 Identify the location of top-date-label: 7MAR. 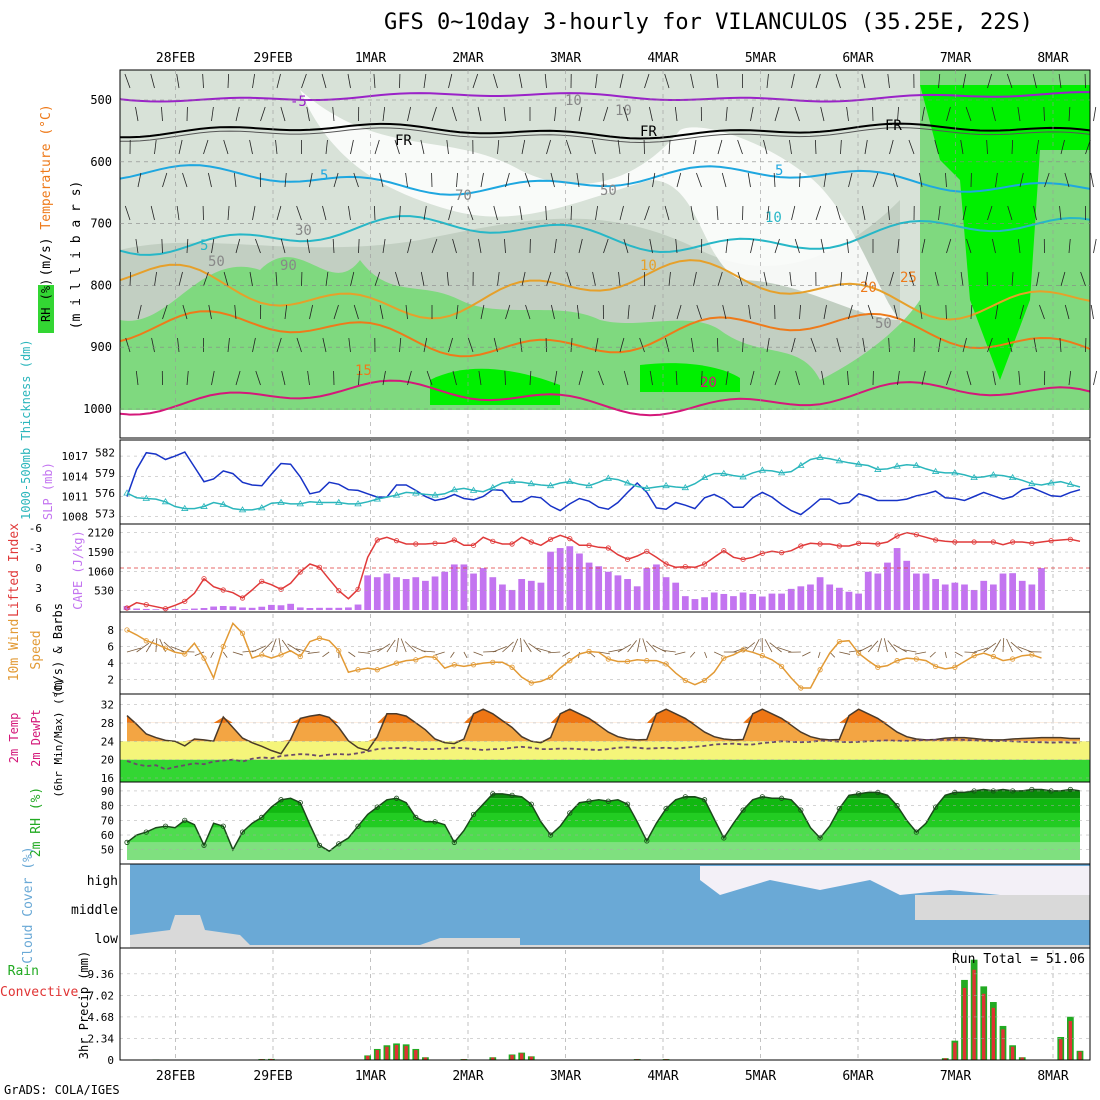
(955, 58).